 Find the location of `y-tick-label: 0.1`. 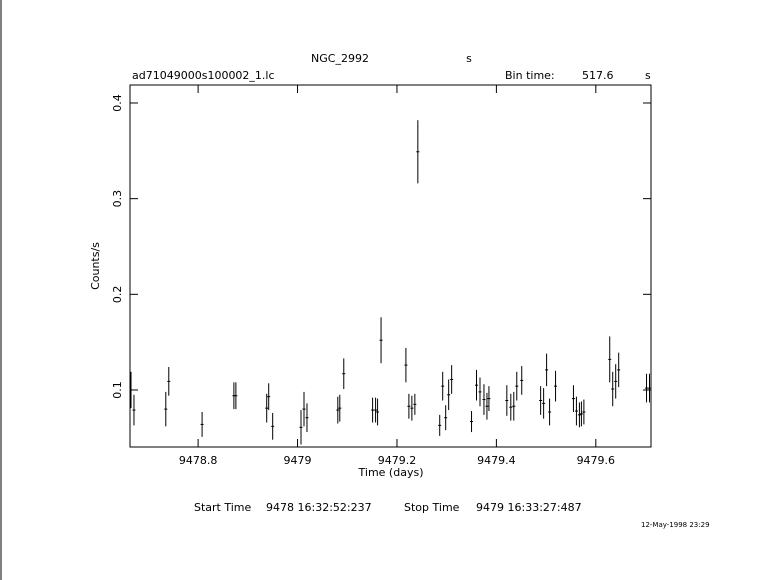

y-tick-label: 0.1 is located at coordinates (117, 390).